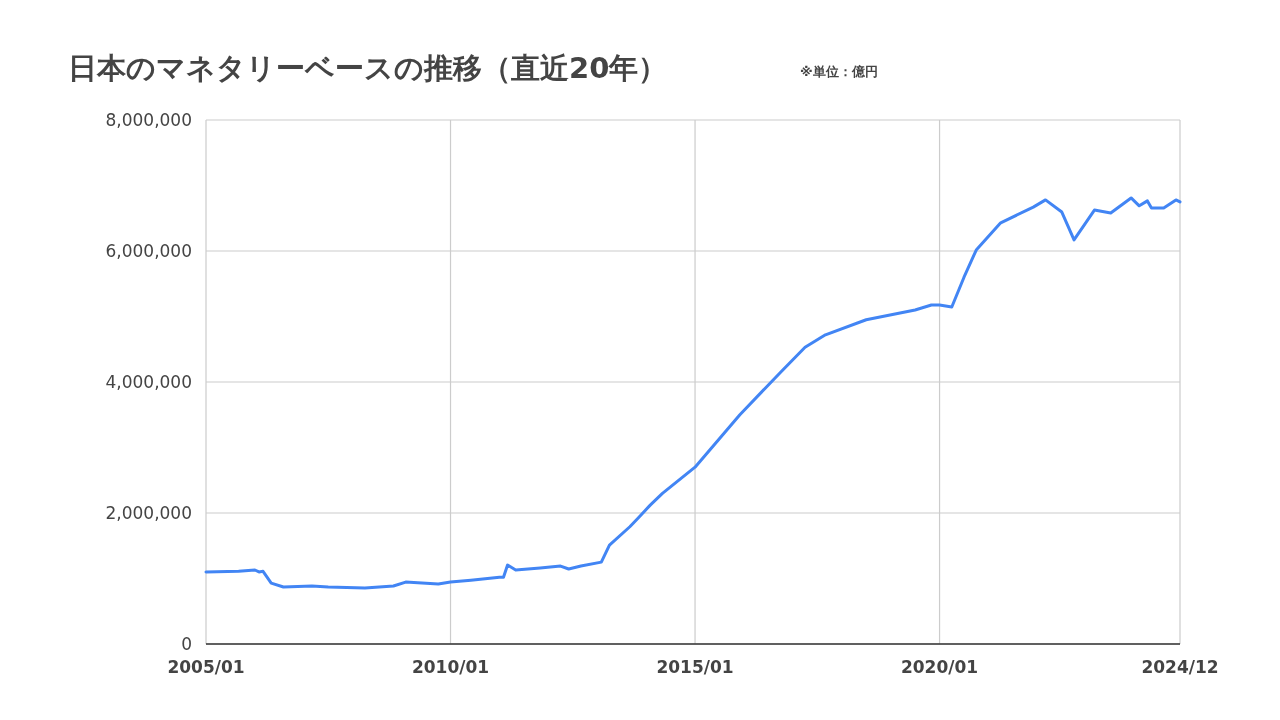  What do you see at coordinates (939, 667) in the screenshot?
I see `x-tick-label: 2020/01` at bounding box center [939, 667].